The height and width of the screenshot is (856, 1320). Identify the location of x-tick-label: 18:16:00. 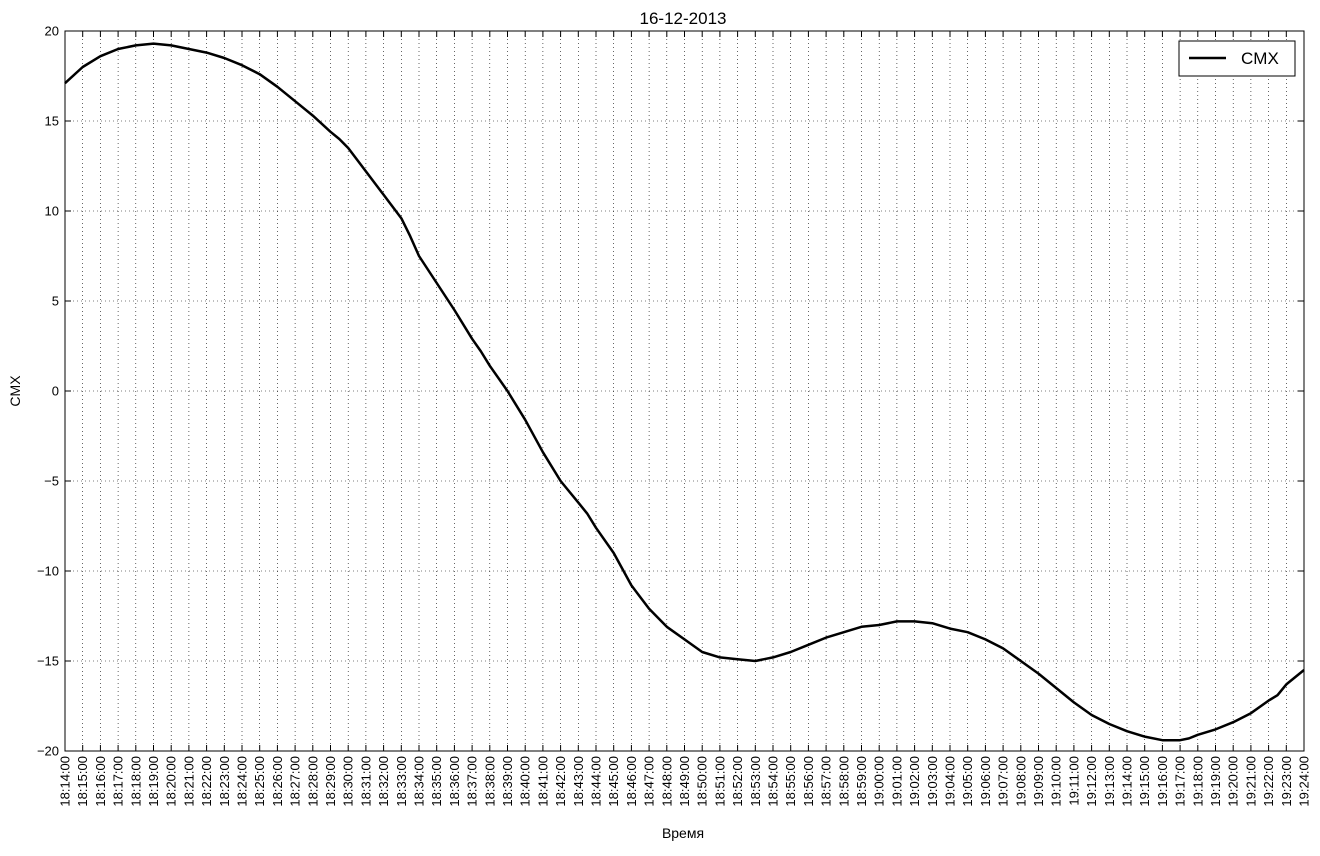
(100, 781).